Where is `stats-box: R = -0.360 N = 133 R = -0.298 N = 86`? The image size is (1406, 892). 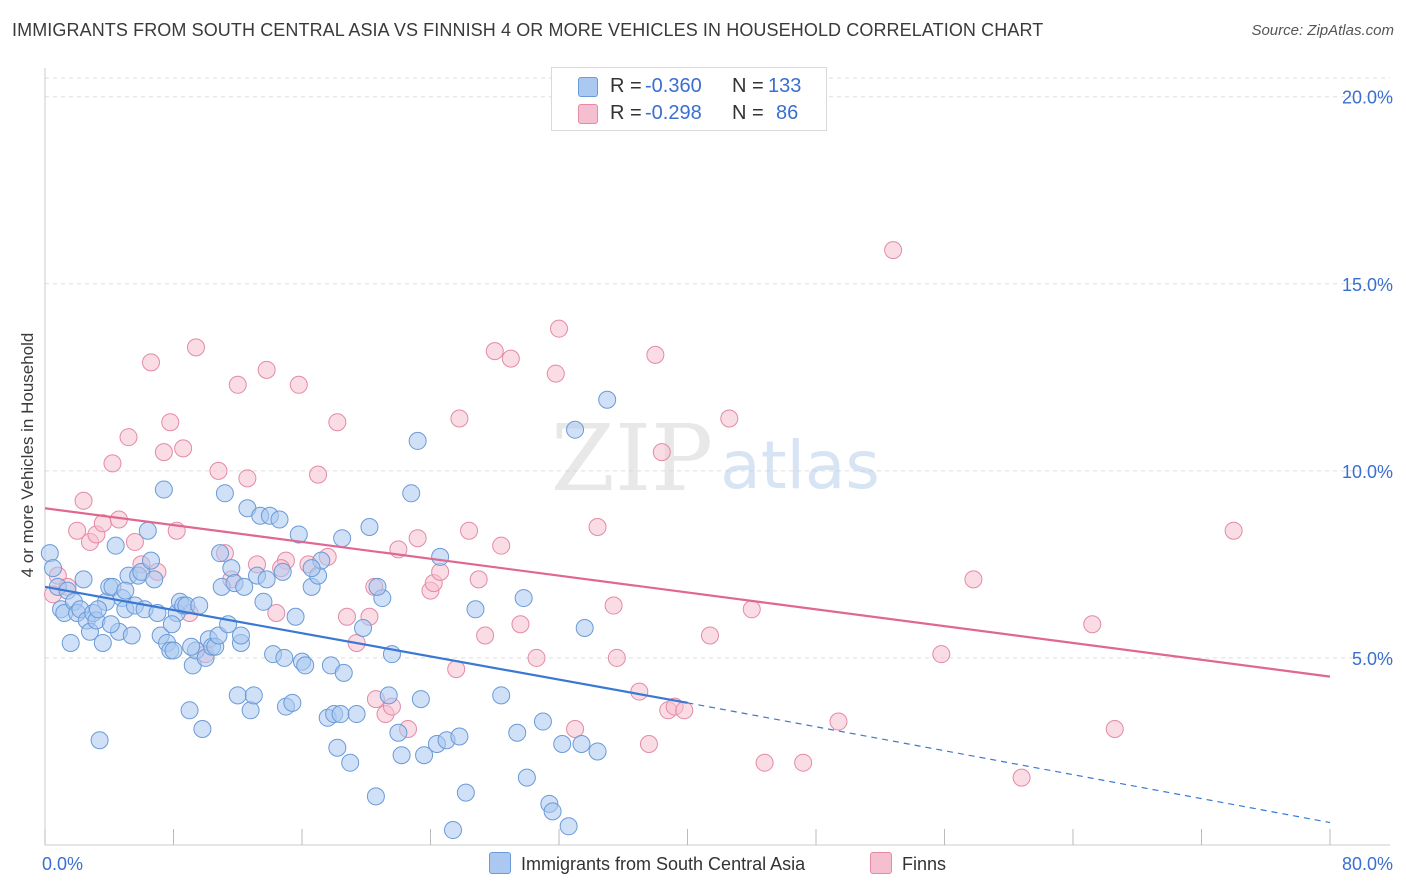 stats-box: R = -0.360 N = 133 R = -0.298 N = 86 is located at coordinates (689, 99).